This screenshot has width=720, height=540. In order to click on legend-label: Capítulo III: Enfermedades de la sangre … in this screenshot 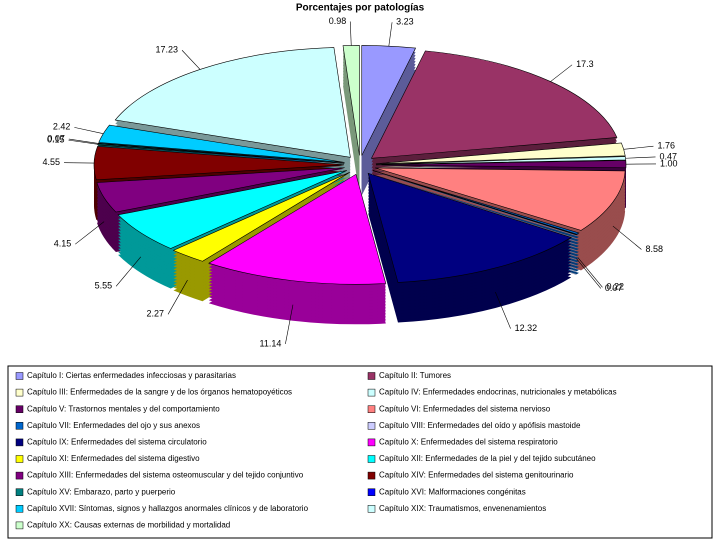, I will do `click(159, 392)`.